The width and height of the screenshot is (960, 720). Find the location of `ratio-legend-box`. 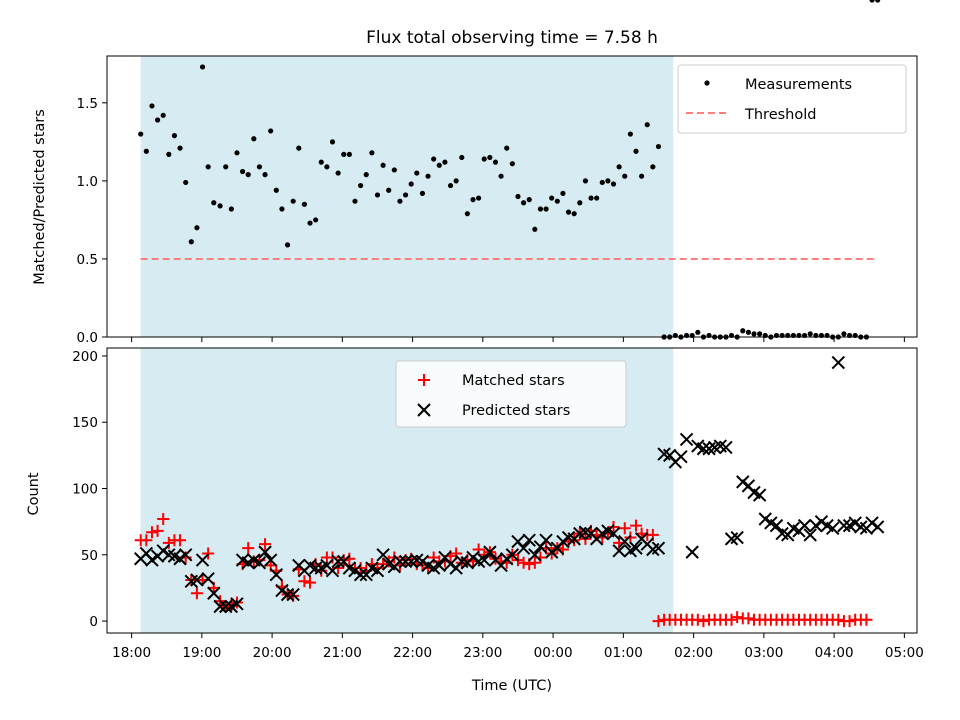

ratio-legend-box is located at coordinates (792, 99).